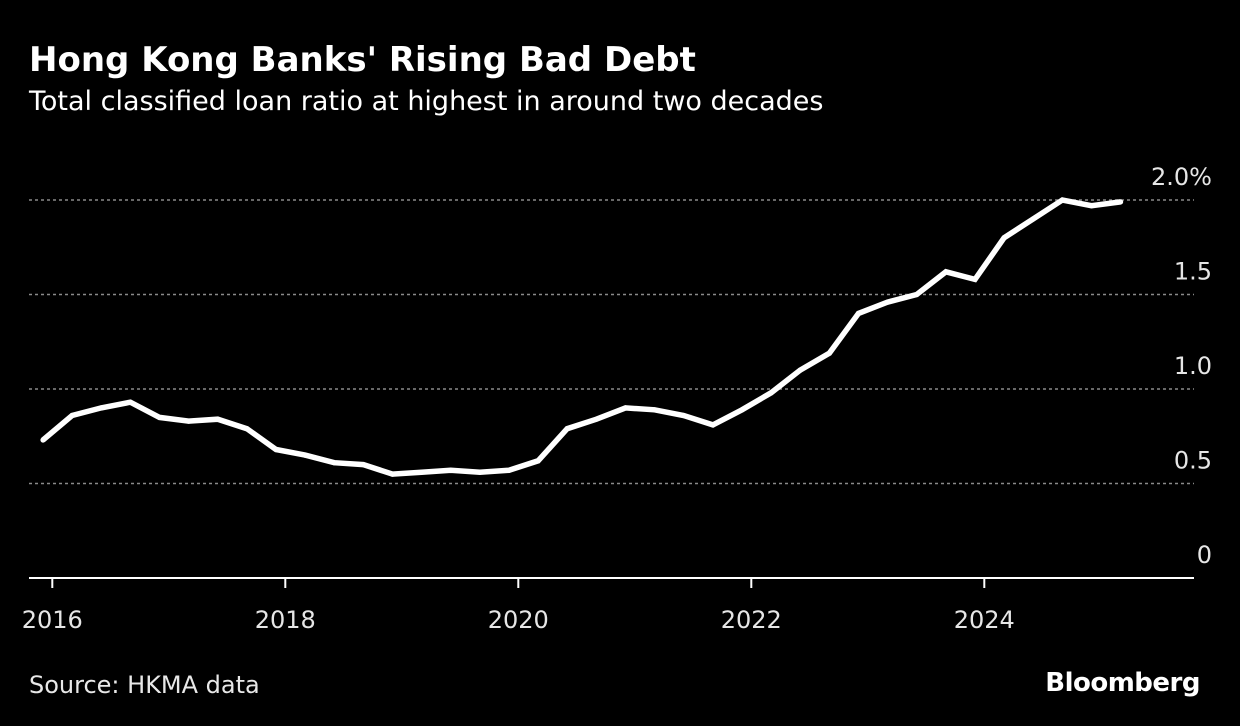 The width and height of the screenshot is (1240, 726). Describe the element at coordinates (1181, 177) in the screenshot. I see `y-tick-label: 2.0%` at that location.